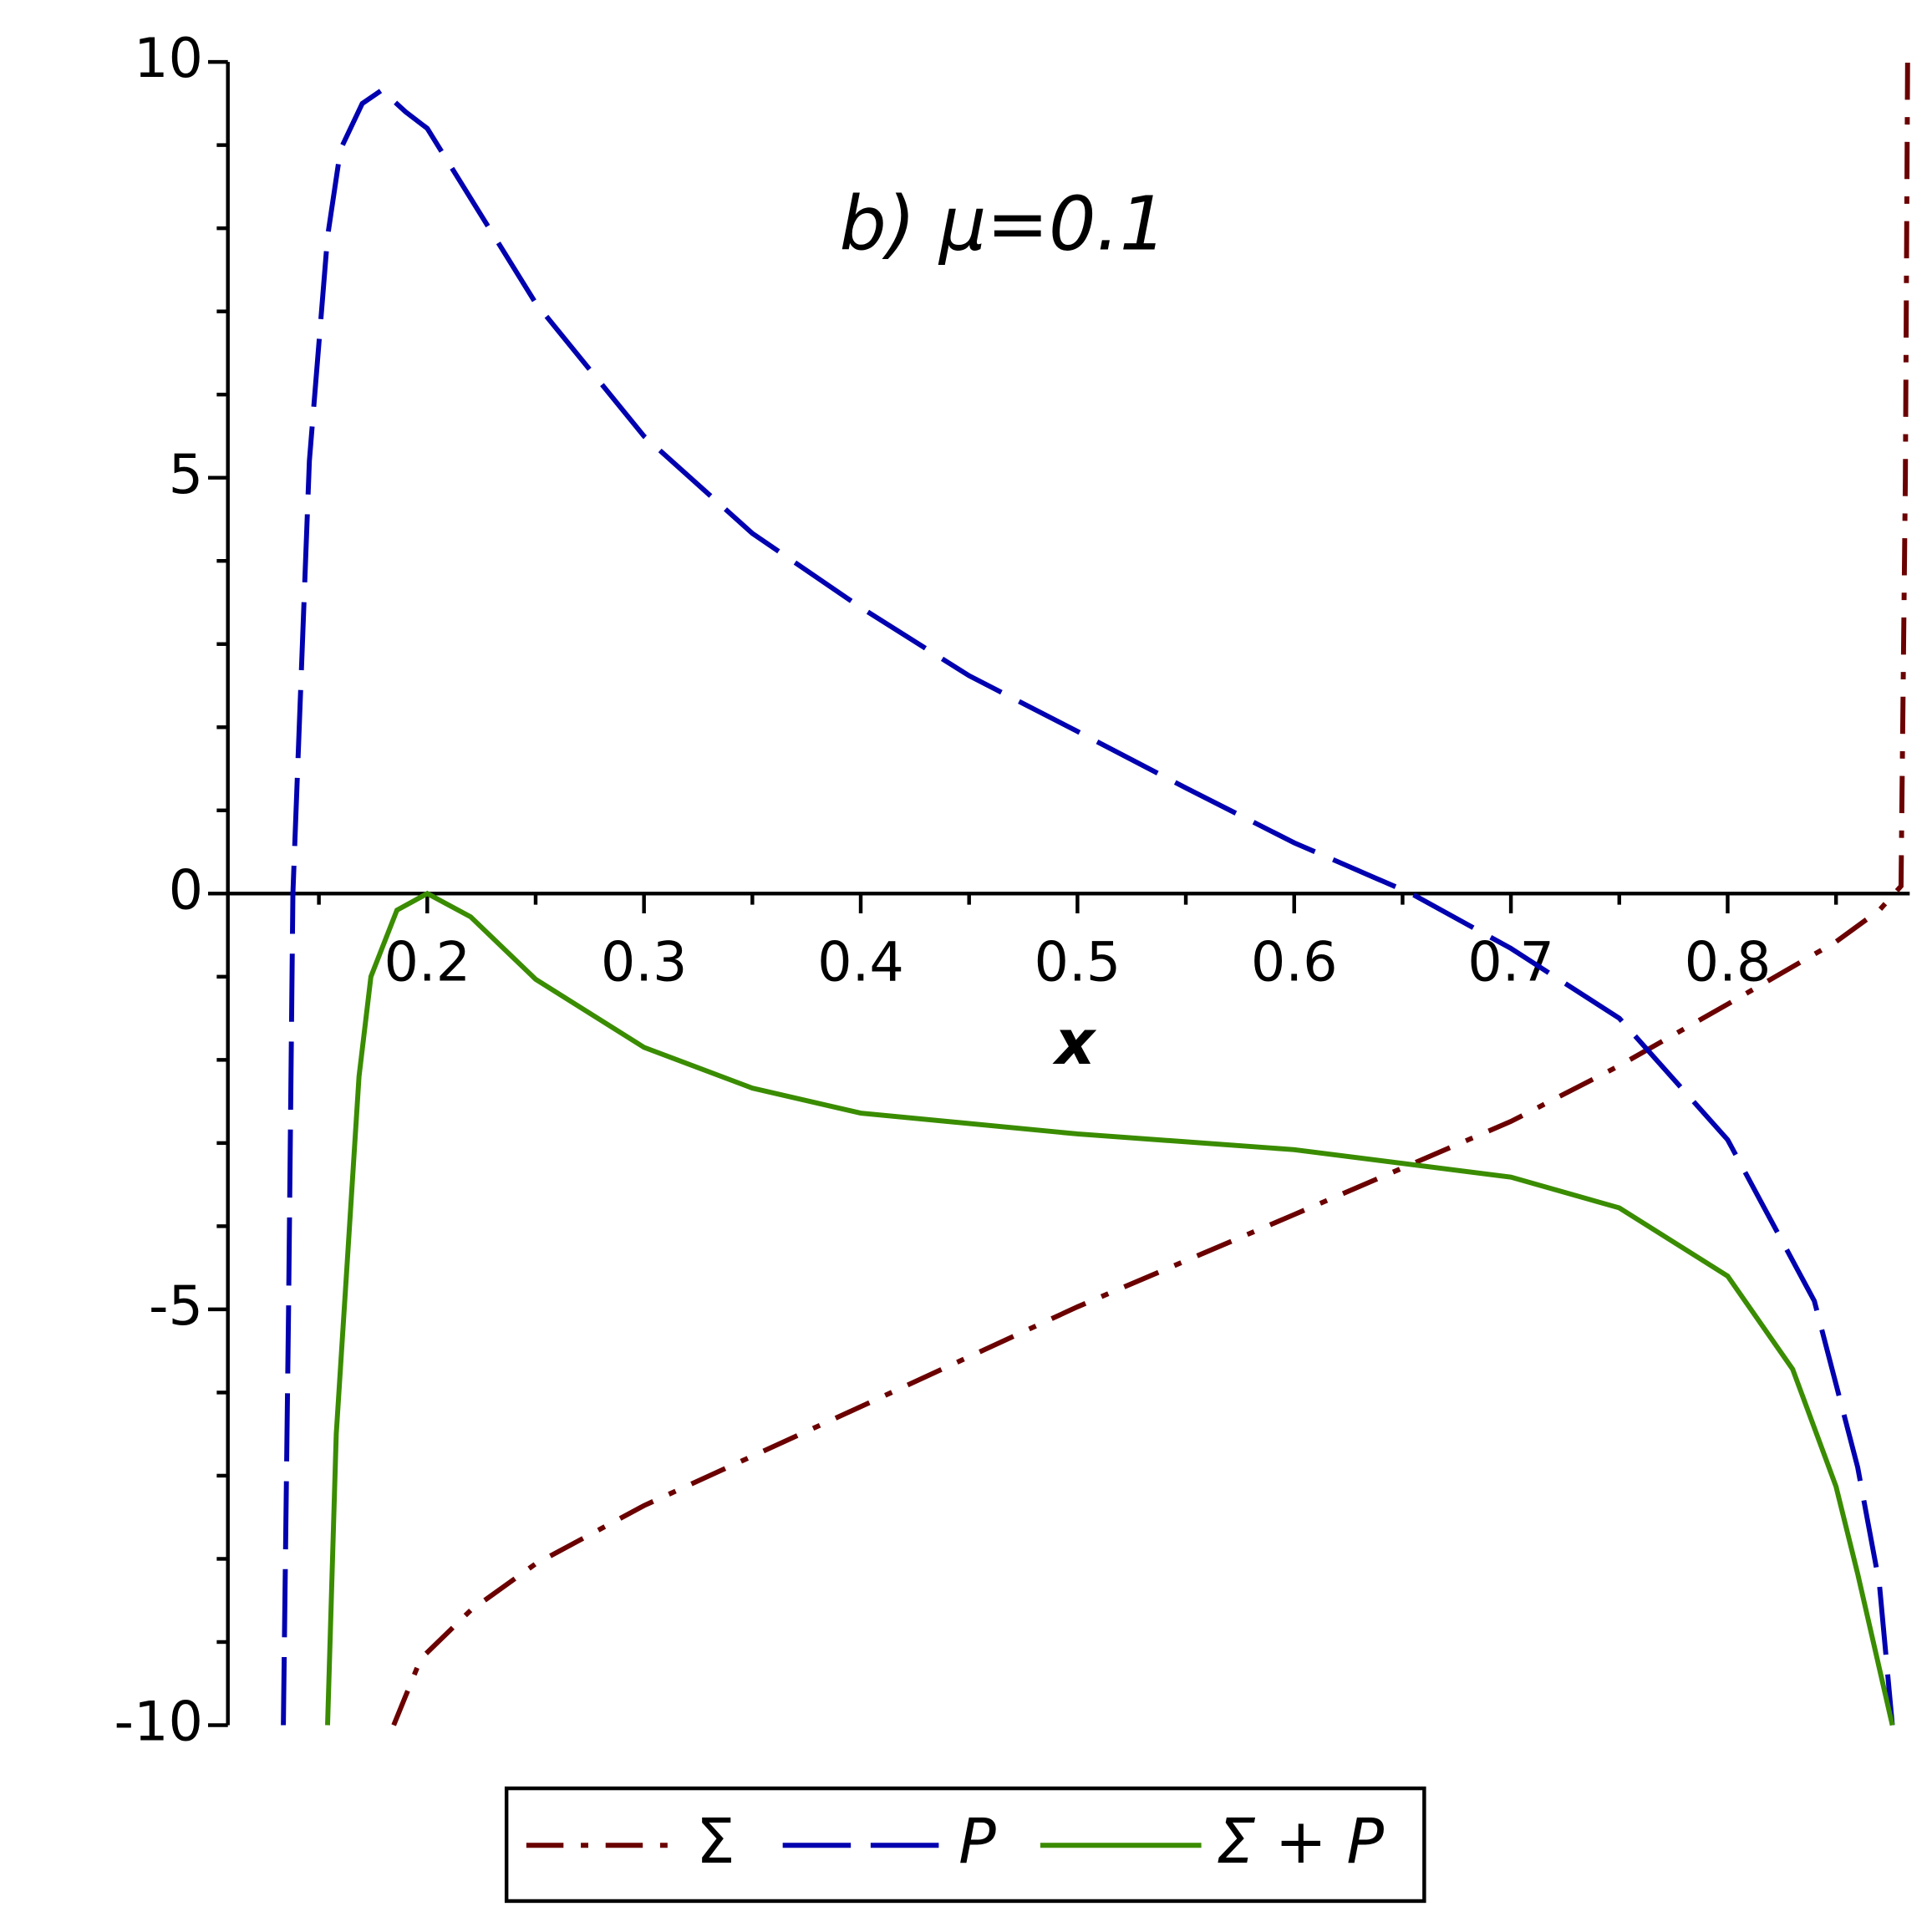  What do you see at coordinates (1074, 1043) in the screenshot?
I see `x-axis-label: x` at bounding box center [1074, 1043].